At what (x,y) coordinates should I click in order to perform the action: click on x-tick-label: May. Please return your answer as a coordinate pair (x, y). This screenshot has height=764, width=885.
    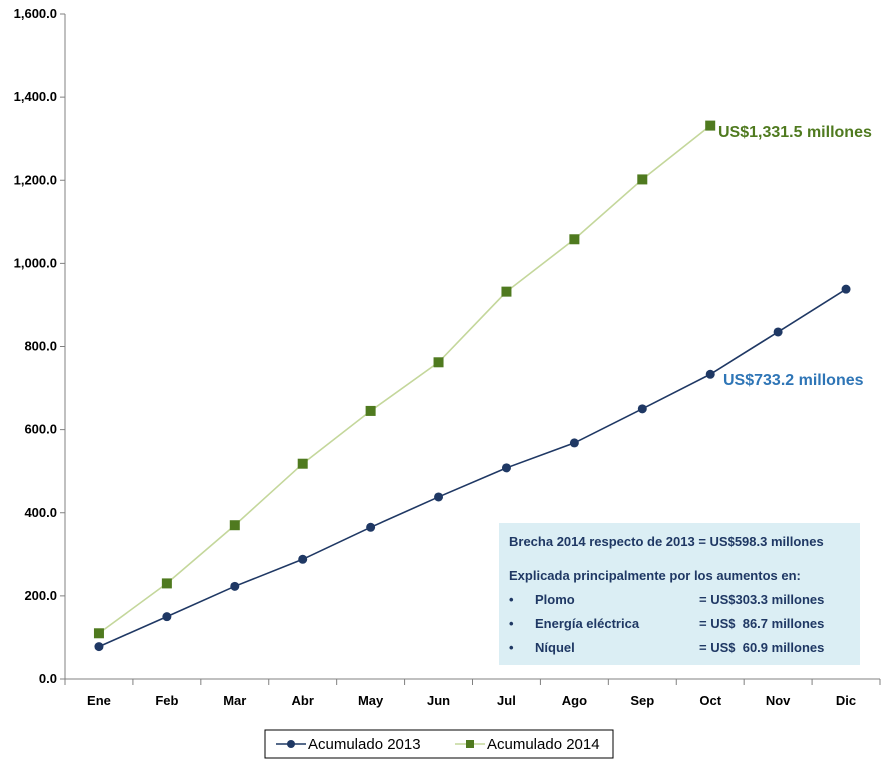
    Looking at the image, I should click on (371, 700).